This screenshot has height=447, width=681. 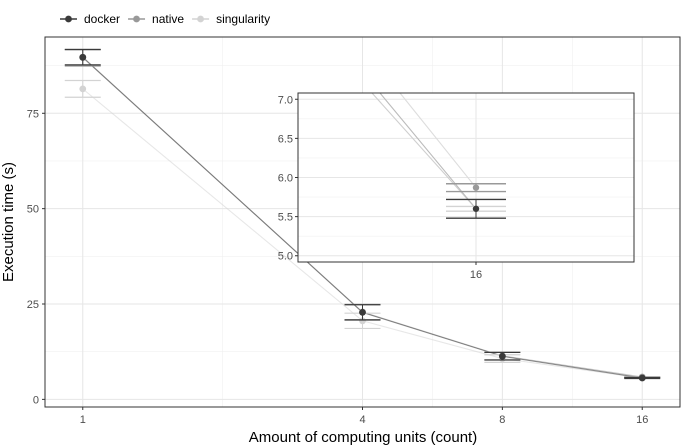 What do you see at coordinates (476, 187) in the screenshot?
I see `inset-data-point-native` at bounding box center [476, 187].